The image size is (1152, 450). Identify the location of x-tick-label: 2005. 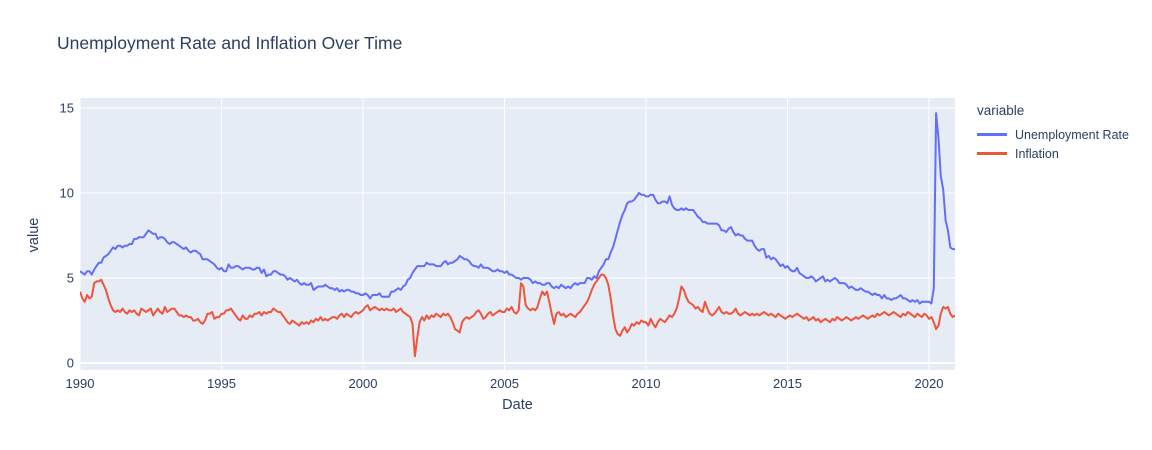
(504, 383).